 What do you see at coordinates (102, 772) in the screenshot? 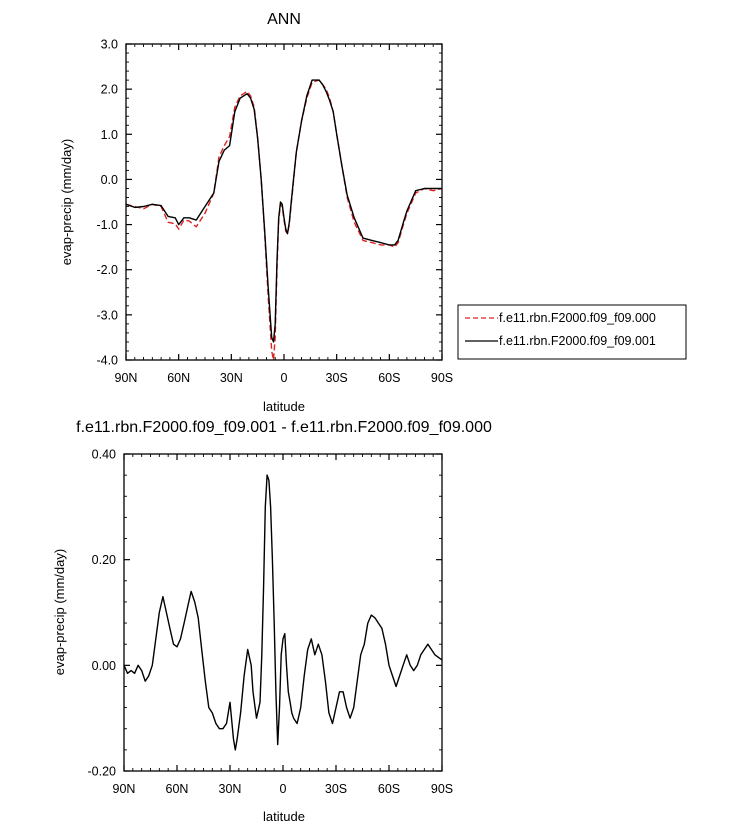
I see `bottom-ytick-label: -0.20` at bounding box center [102, 772].